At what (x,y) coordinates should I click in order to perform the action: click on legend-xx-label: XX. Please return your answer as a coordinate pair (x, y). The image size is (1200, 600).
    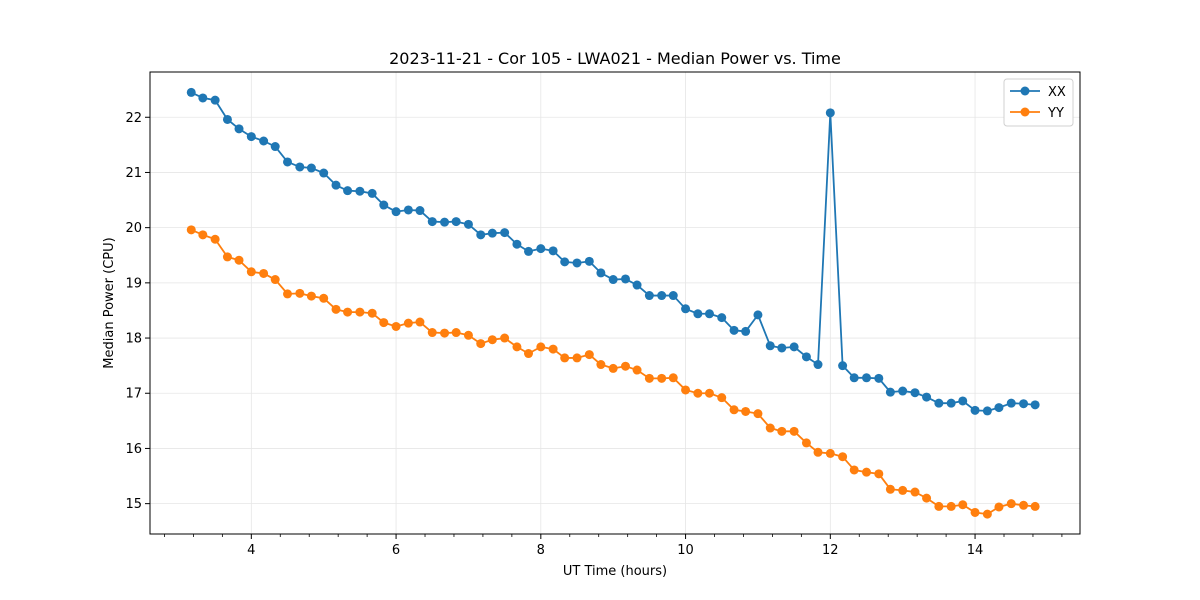
    Looking at the image, I should click on (1057, 92).